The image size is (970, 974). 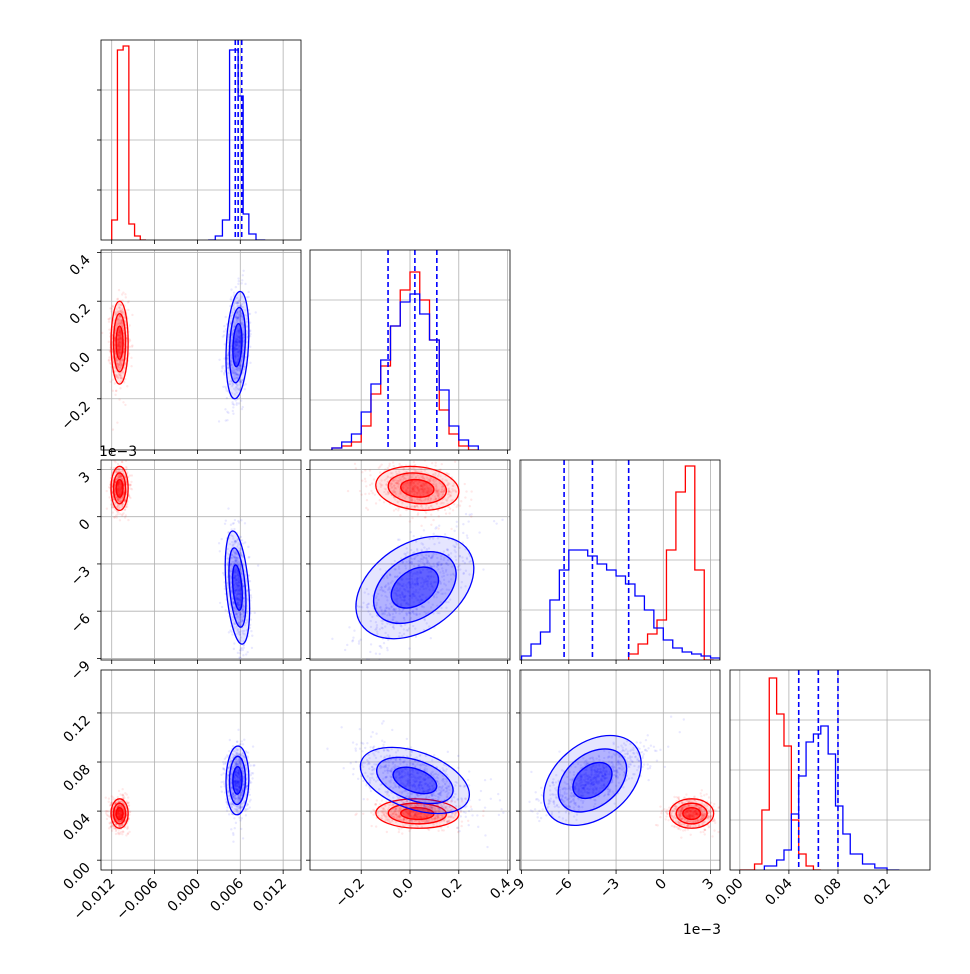 What do you see at coordinates (405, 372) in the screenshot?
I see `histogram-blue` at bounding box center [405, 372].